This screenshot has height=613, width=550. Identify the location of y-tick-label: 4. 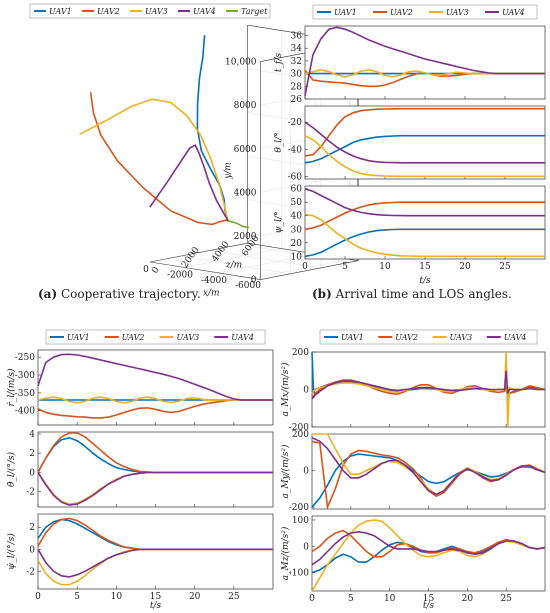
(32, 435).